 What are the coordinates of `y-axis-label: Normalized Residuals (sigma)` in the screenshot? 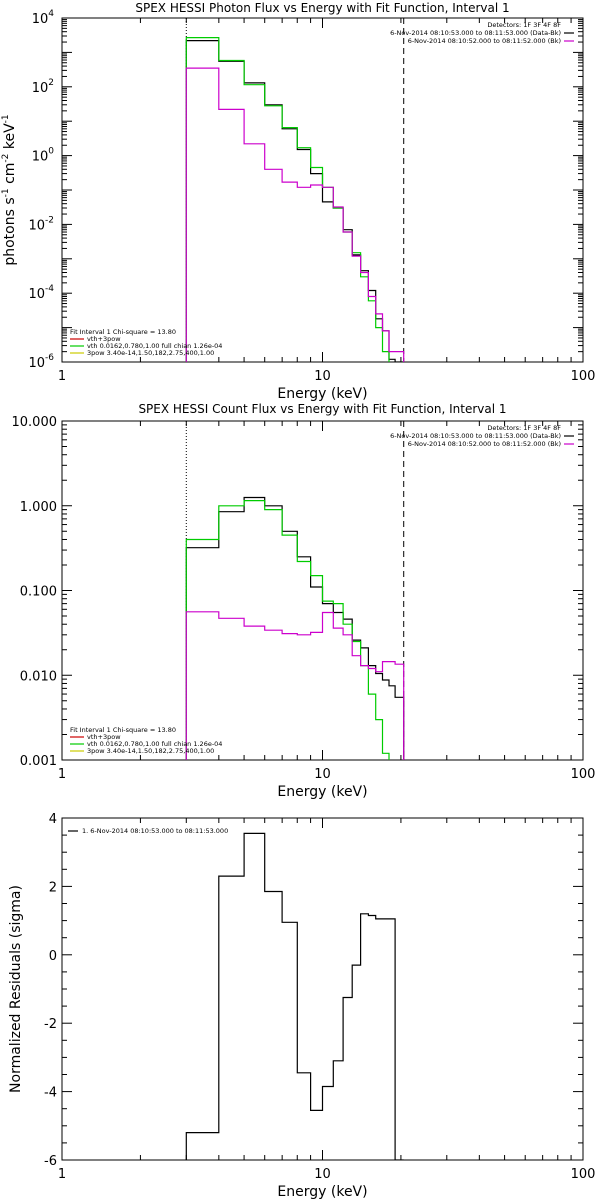 It's located at (16, 989).